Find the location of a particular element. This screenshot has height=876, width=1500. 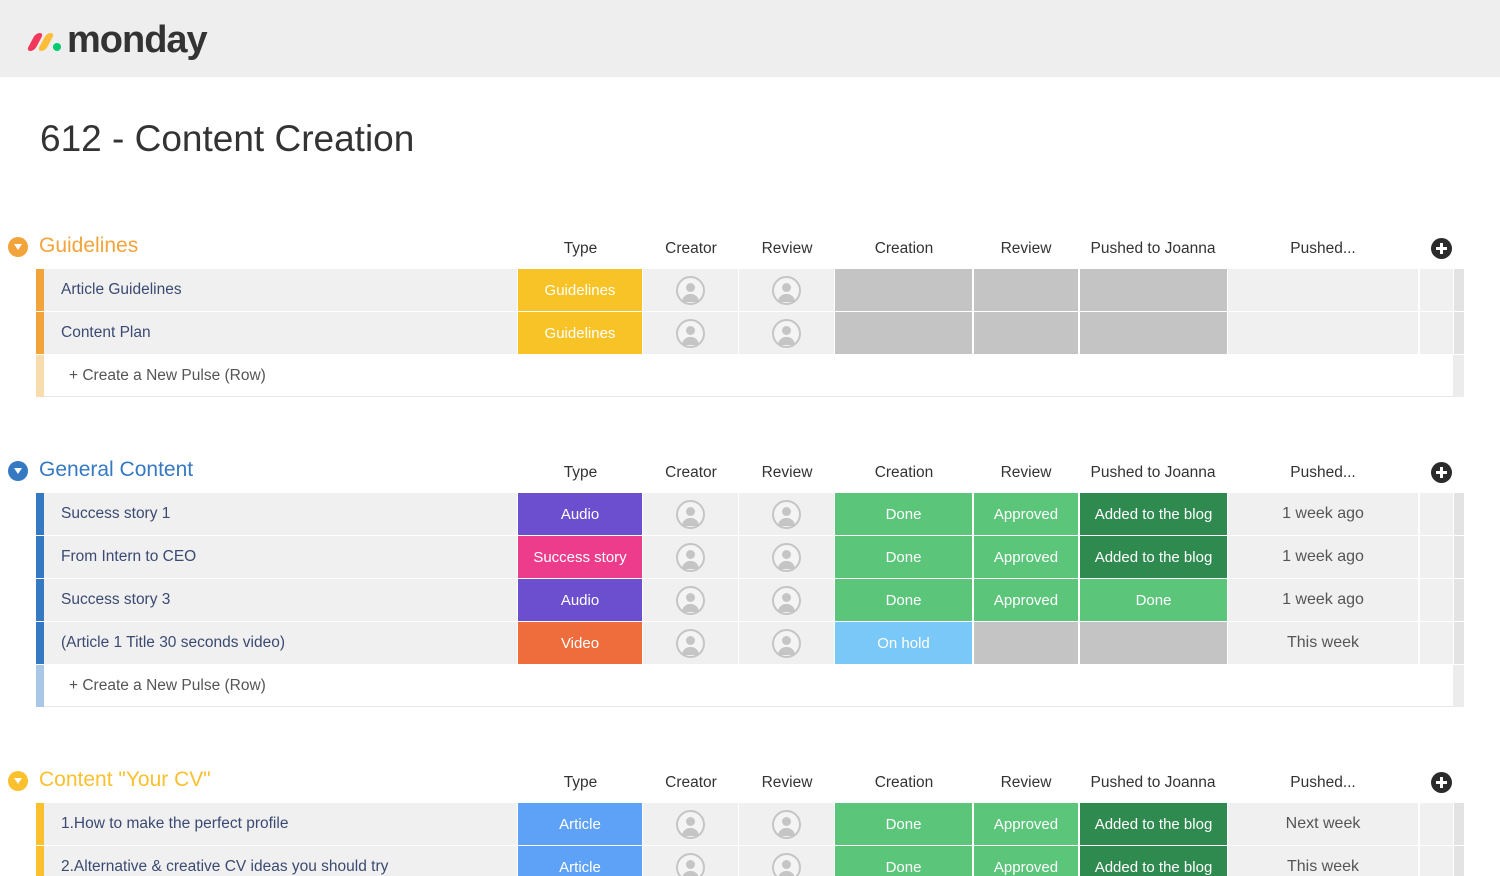

pushed-time-cell: Next week is located at coordinates (1323, 824).